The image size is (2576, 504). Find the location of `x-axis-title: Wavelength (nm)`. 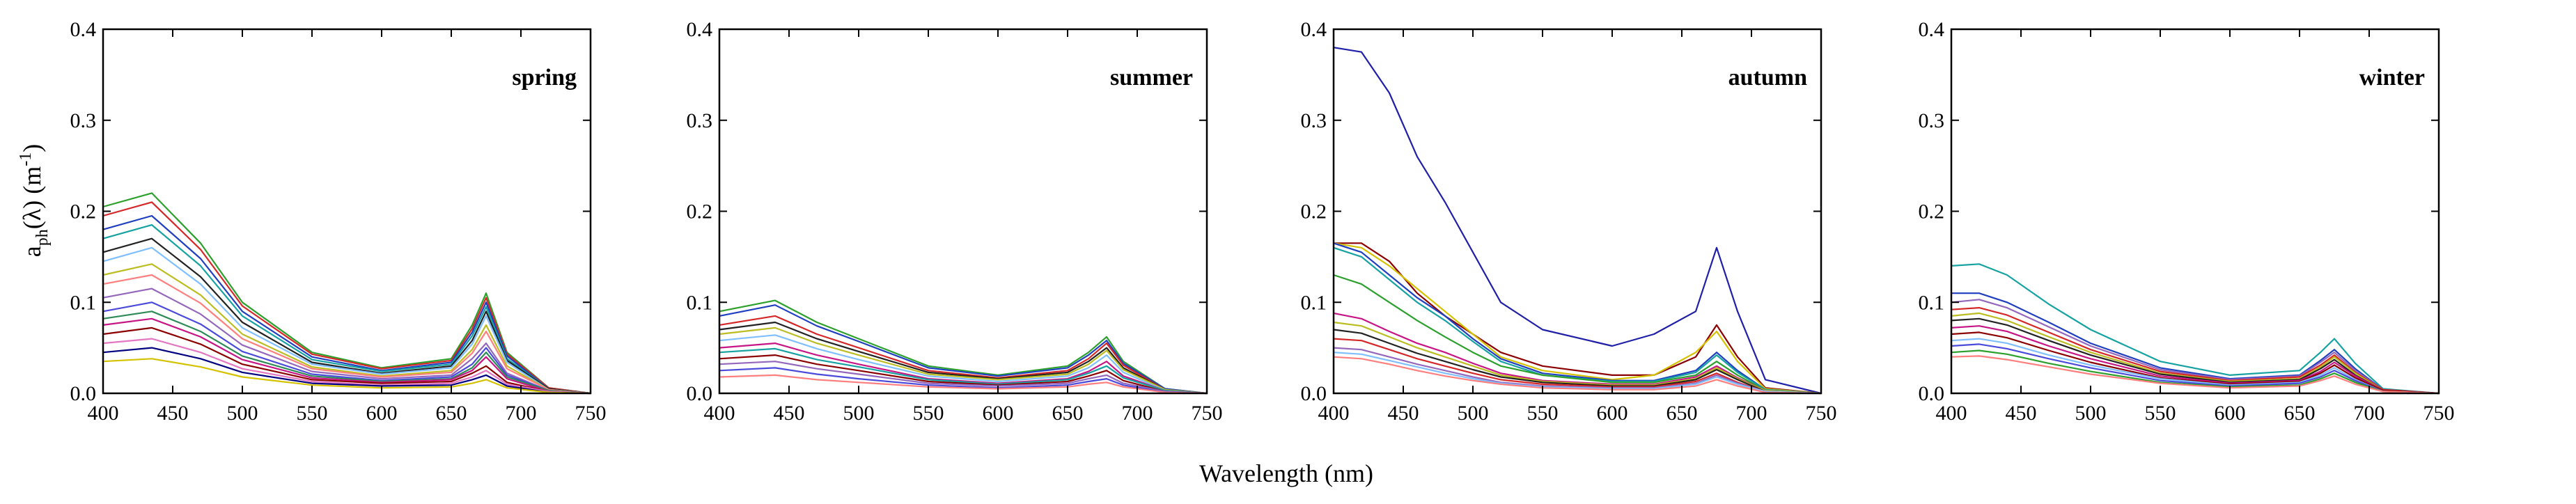

x-axis-title: Wavelength (nm) is located at coordinates (1286, 473).